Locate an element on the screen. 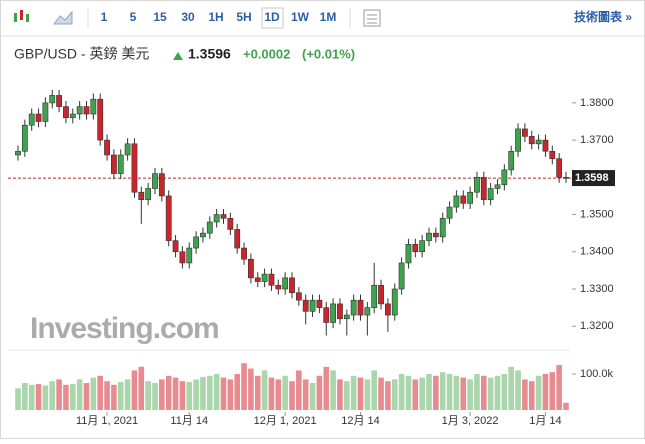  x-tick-label: 11月 1, 2021 is located at coordinates (107, 421).